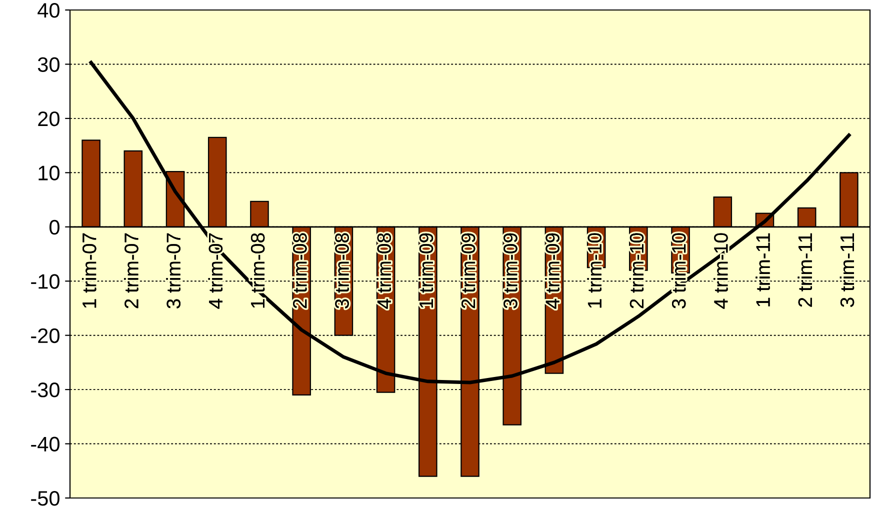 This screenshot has height=508, width=872. What do you see at coordinates (45, 336) in the screenshot?
I see `y-tick-label: -20` at bounding box center [45, 336].